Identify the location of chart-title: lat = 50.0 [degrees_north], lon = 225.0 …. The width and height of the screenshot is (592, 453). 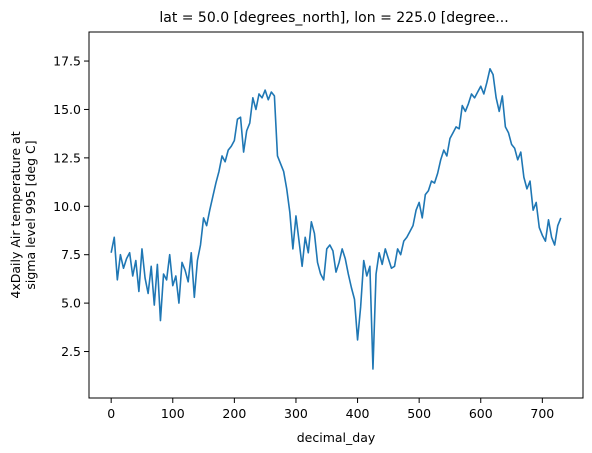
(333, 18).